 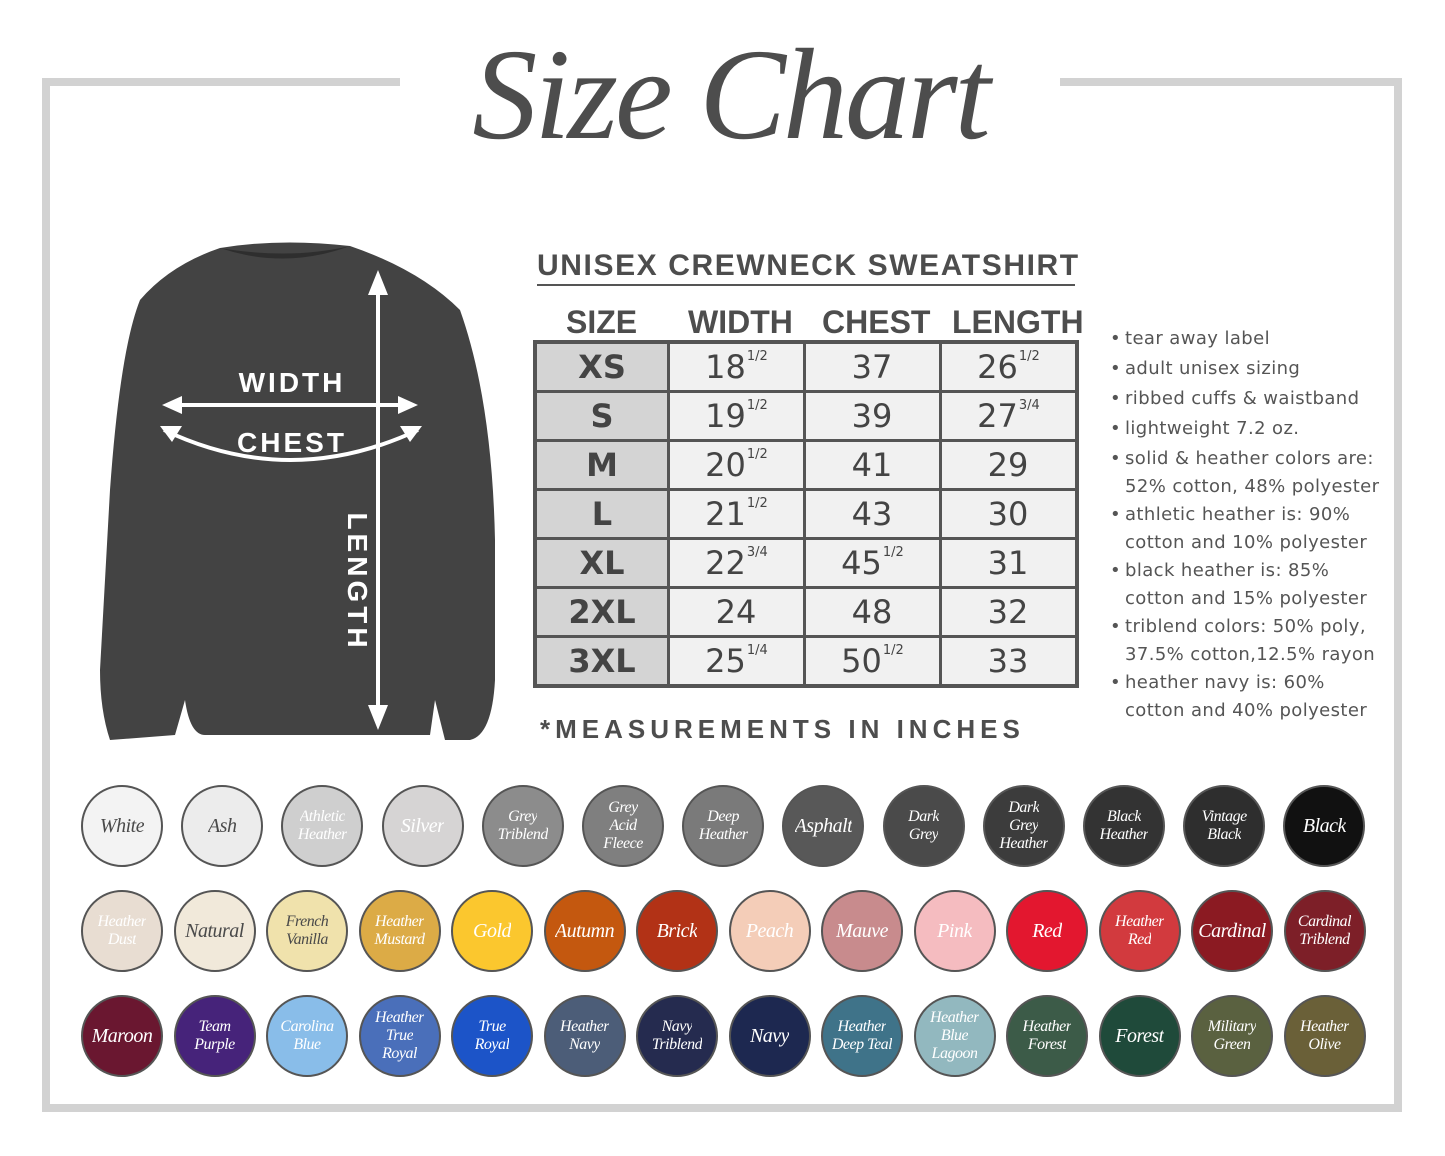 I want to click on note-line: solid & heather colors are:, so click(x=1249, y=458).